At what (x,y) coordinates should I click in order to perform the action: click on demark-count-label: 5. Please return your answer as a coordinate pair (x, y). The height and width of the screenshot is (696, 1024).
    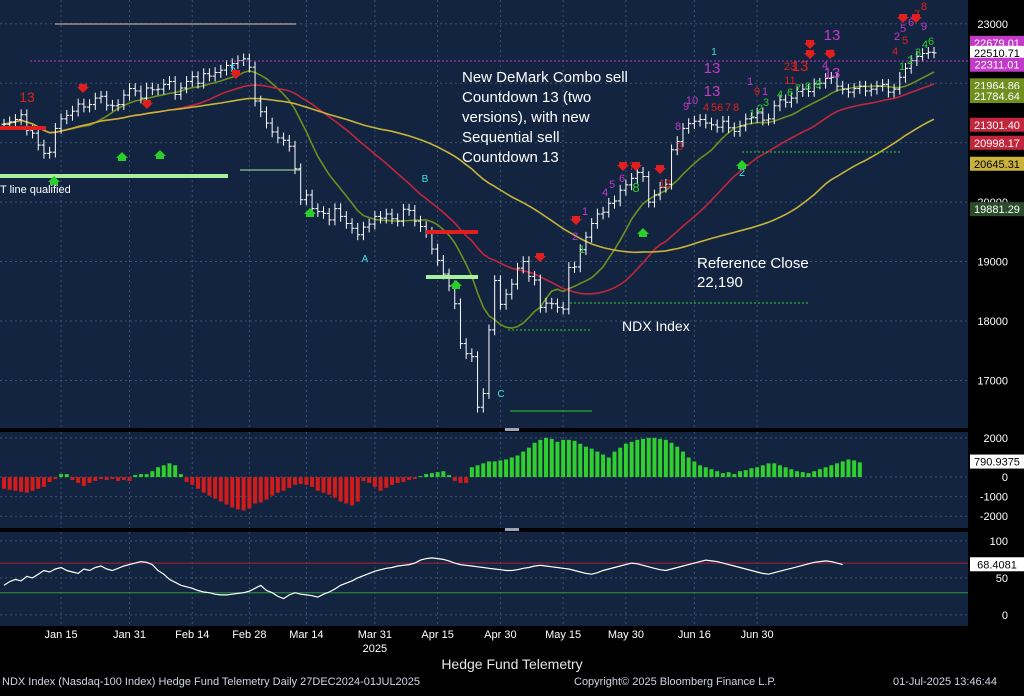
    Looking at the image, I should click on (233, 69).